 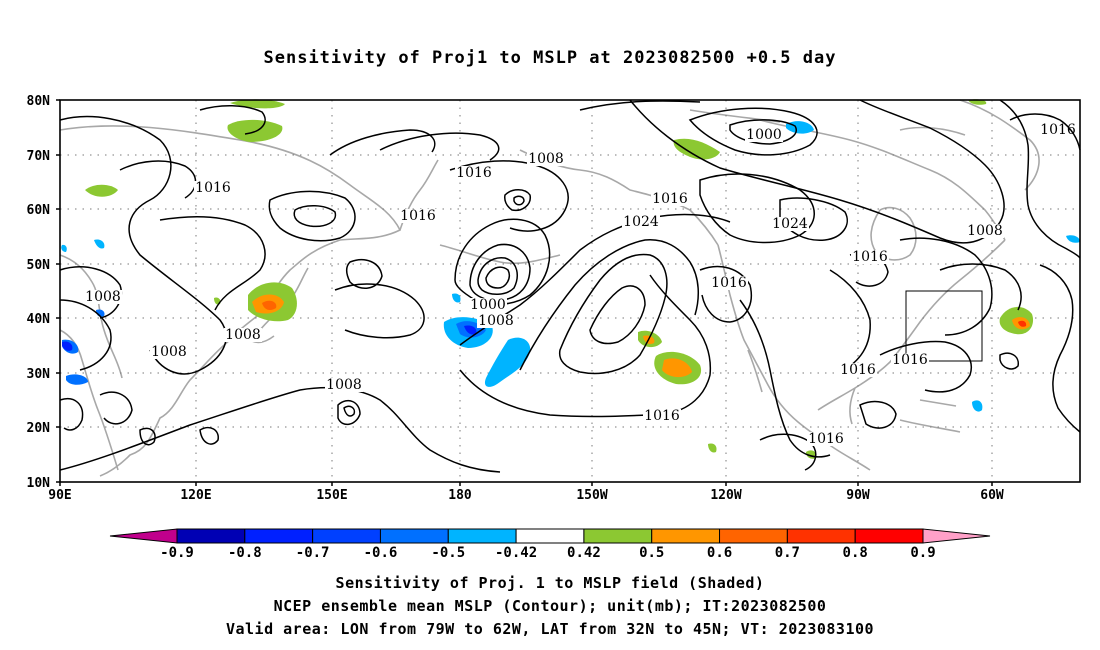 I want to click on lon-label: 90W, so click(x=858, y=495).